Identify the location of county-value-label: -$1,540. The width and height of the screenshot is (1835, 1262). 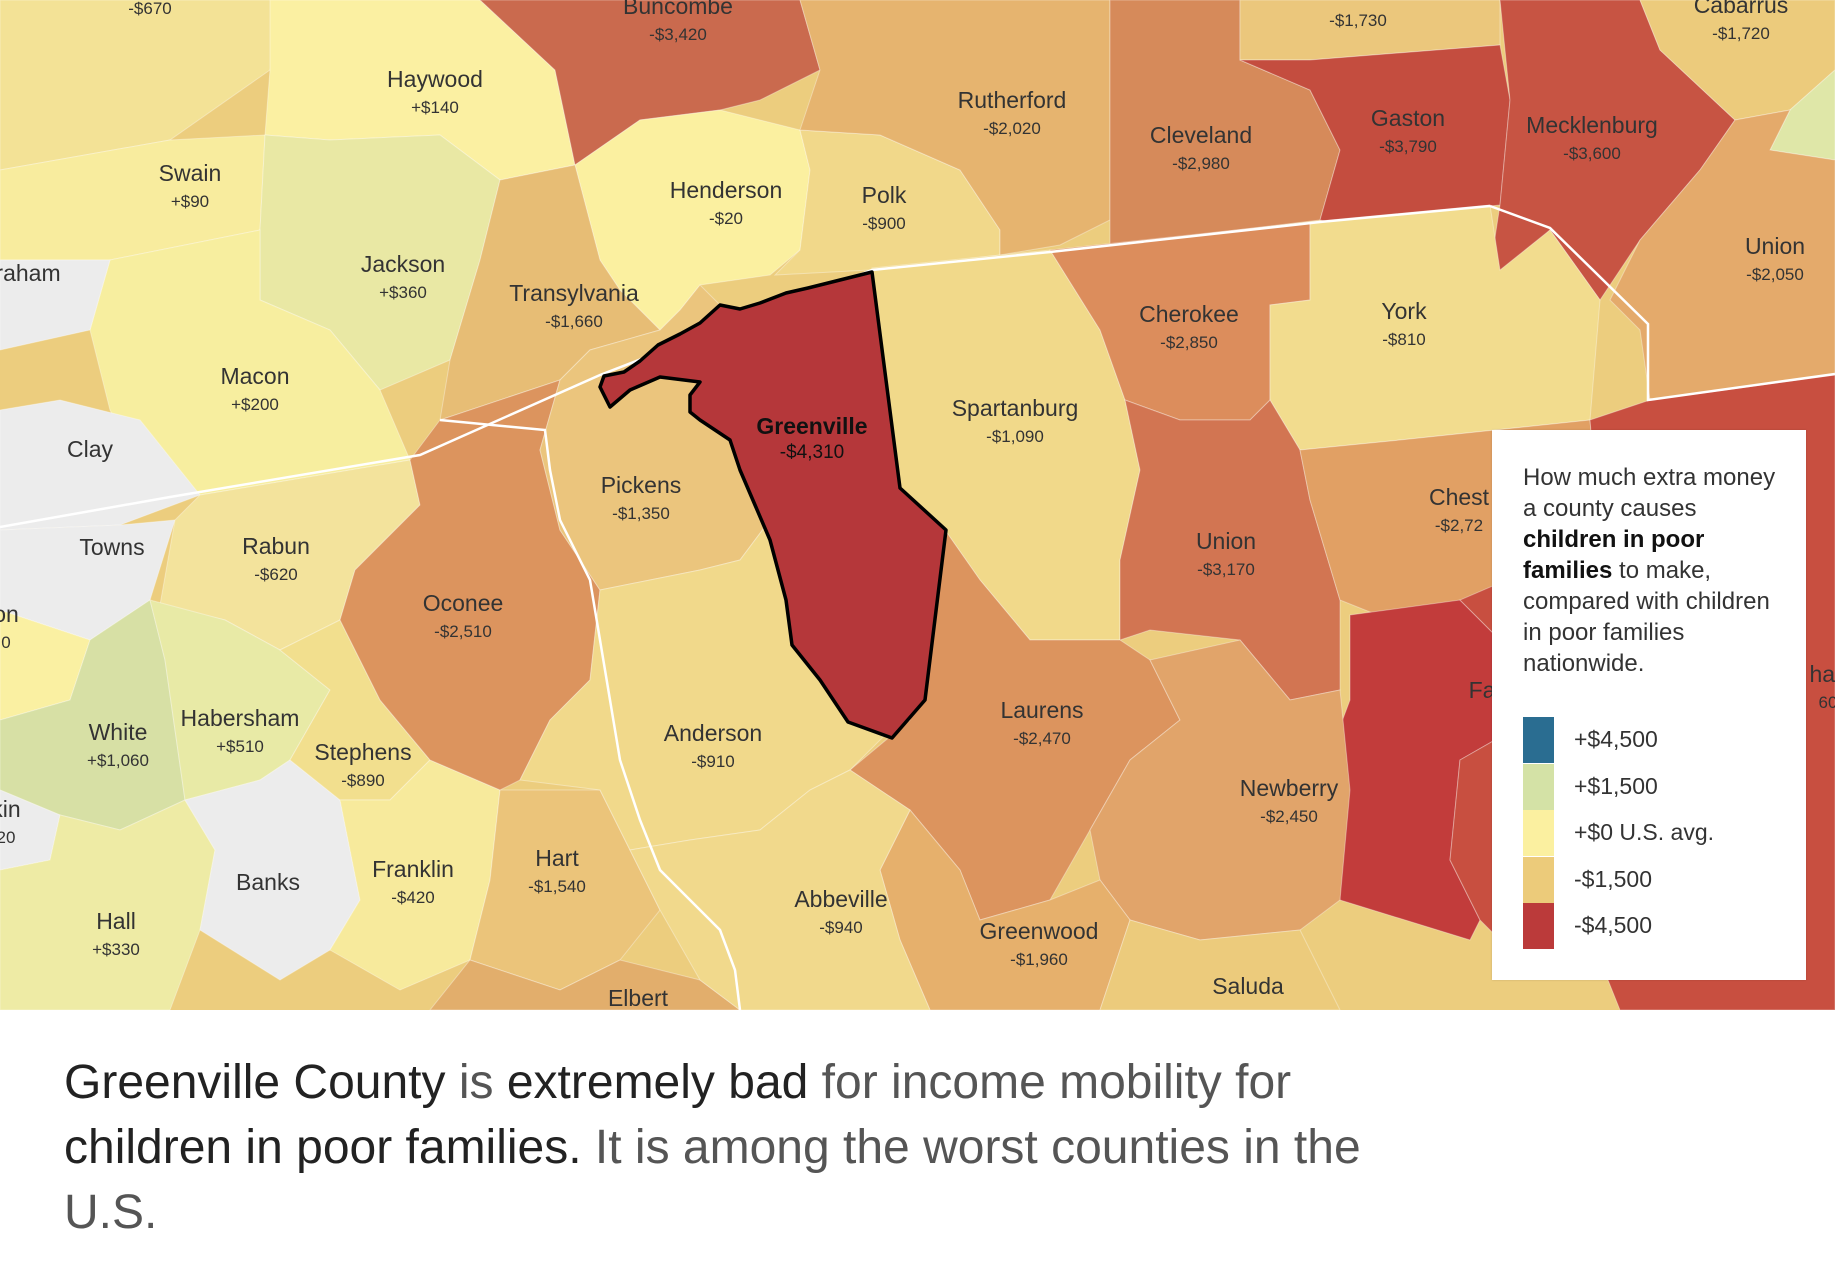
(557, 886).